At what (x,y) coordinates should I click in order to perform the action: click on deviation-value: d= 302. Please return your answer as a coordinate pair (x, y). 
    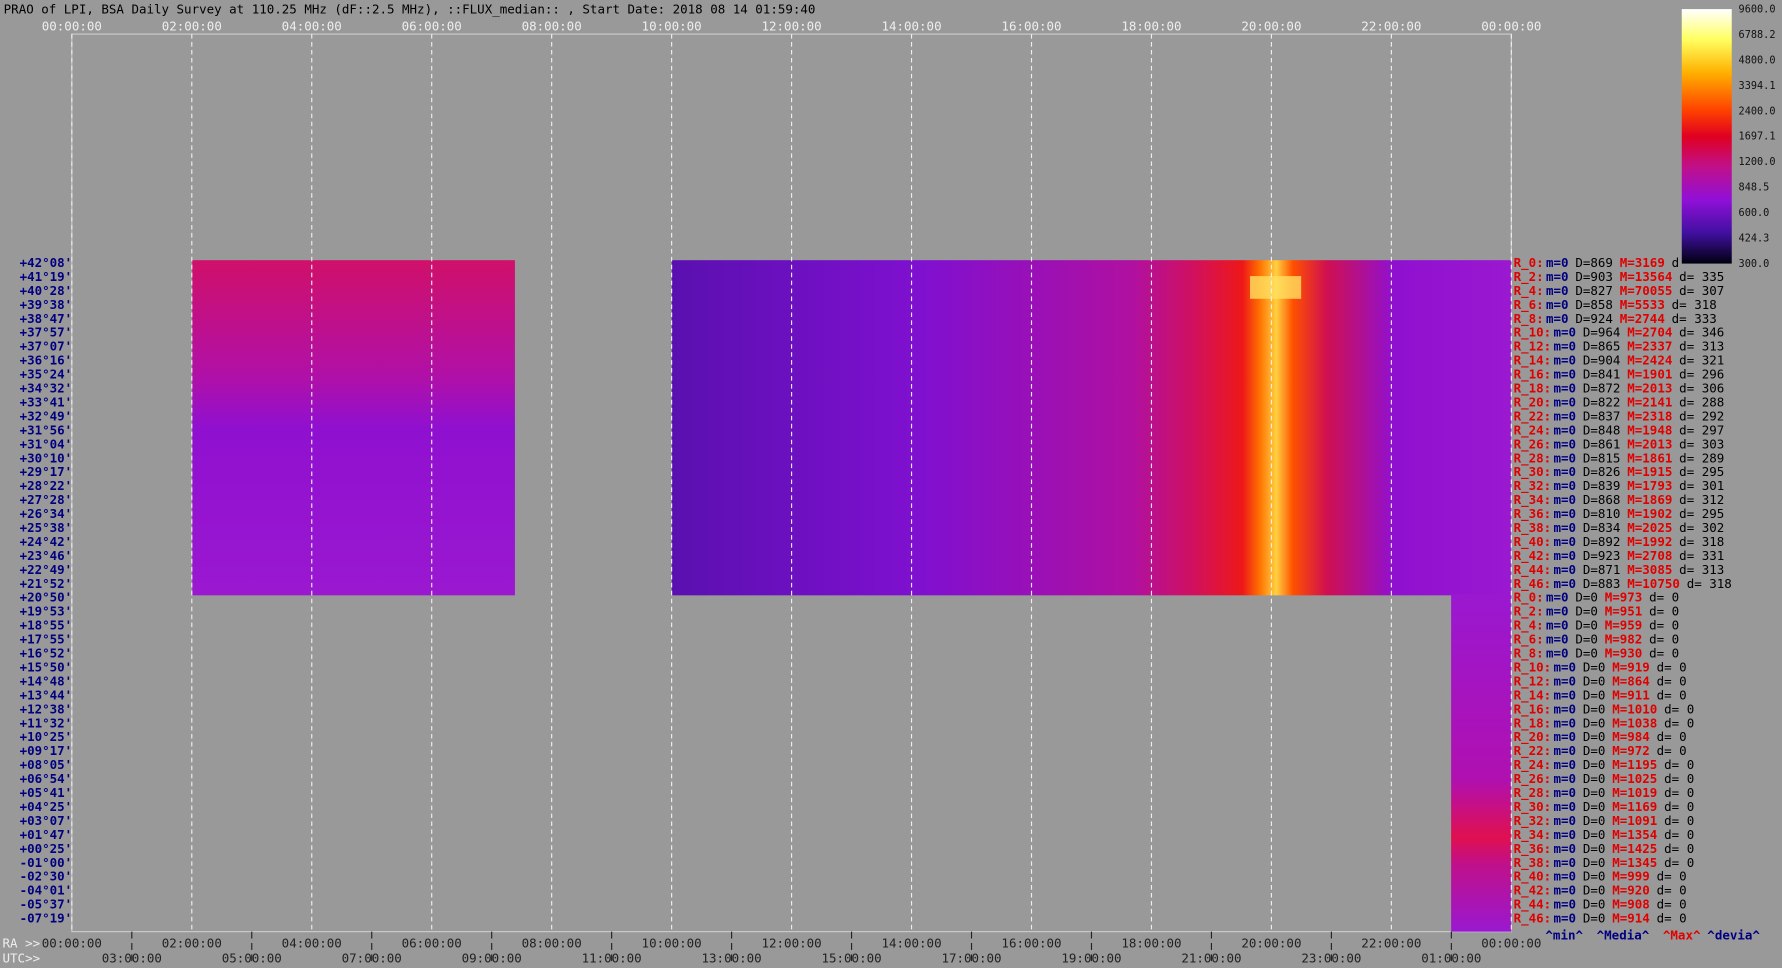
    Looking at the image, I should click on (1701, 527).